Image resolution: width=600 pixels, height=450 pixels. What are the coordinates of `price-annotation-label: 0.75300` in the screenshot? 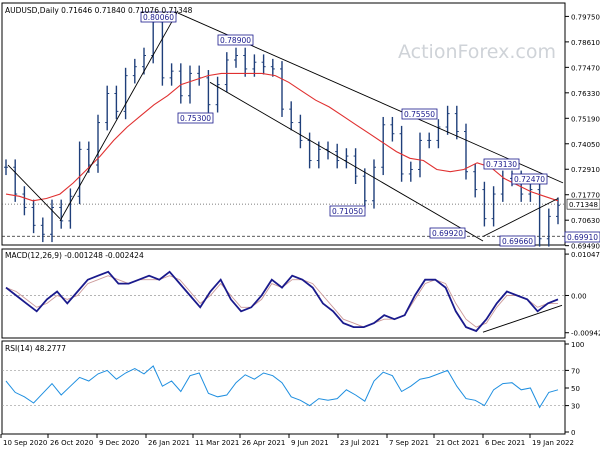 It's located at (195, 118).